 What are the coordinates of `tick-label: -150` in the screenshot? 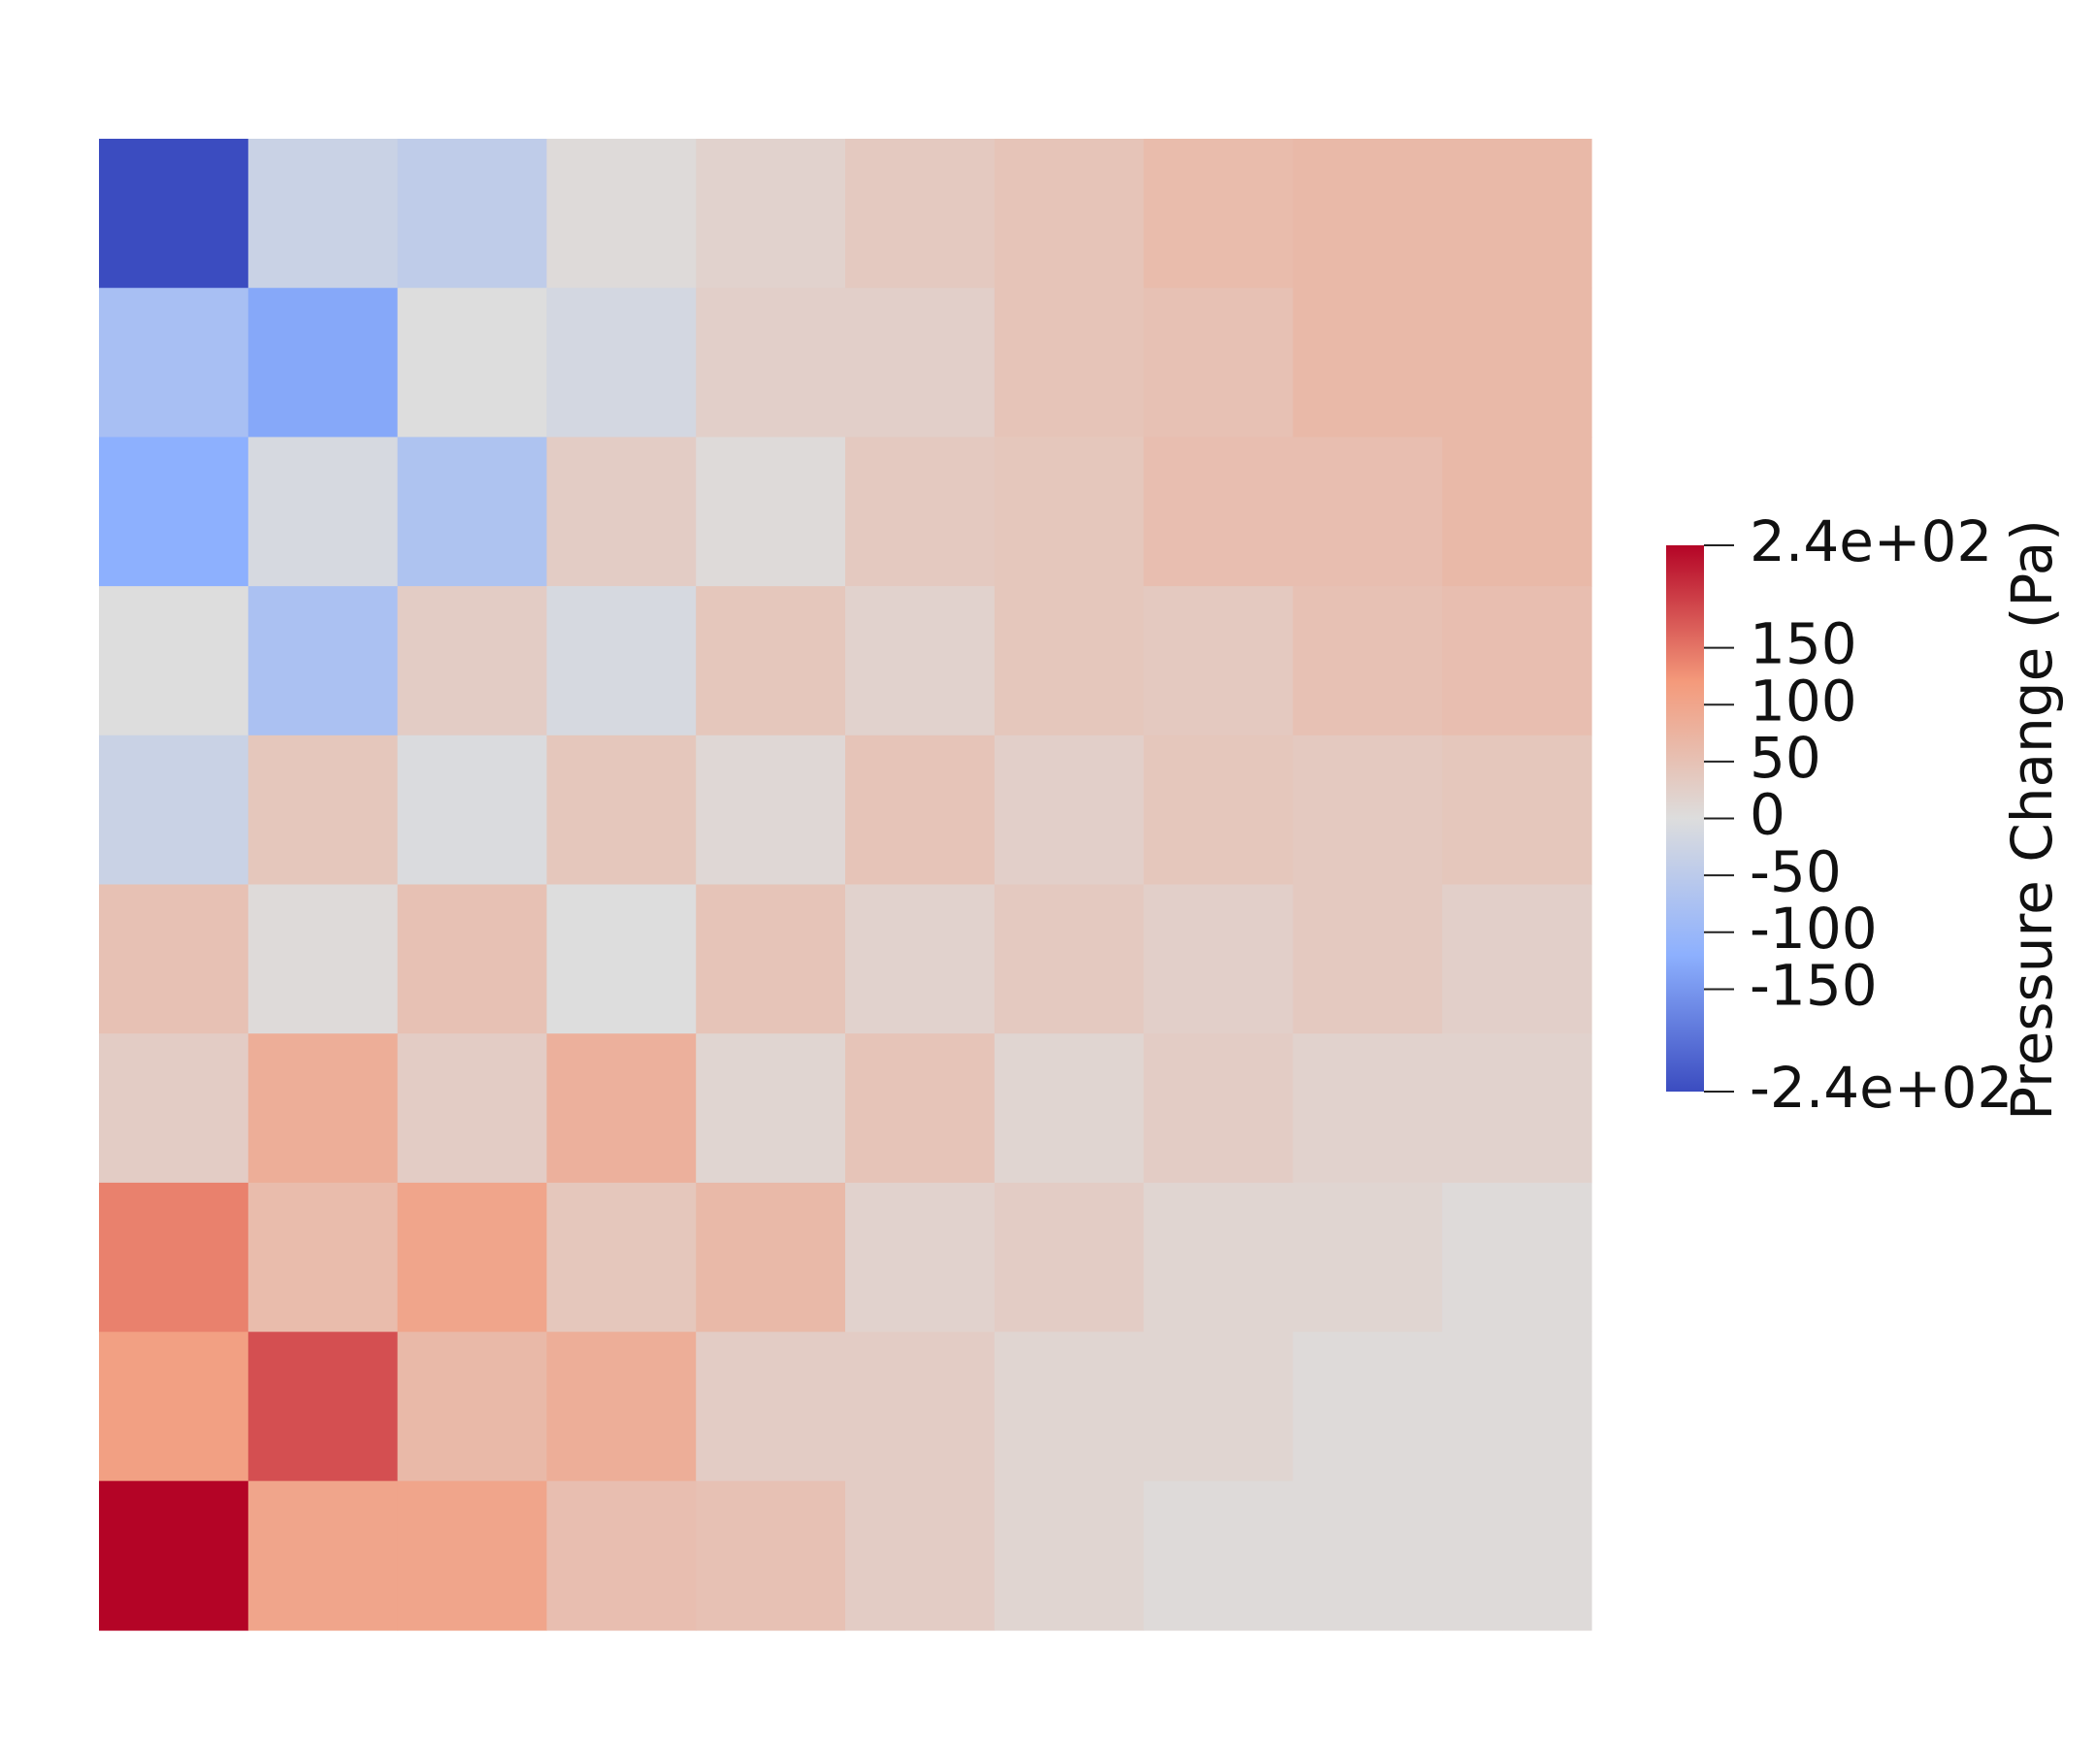 It's located at (1814, 986).